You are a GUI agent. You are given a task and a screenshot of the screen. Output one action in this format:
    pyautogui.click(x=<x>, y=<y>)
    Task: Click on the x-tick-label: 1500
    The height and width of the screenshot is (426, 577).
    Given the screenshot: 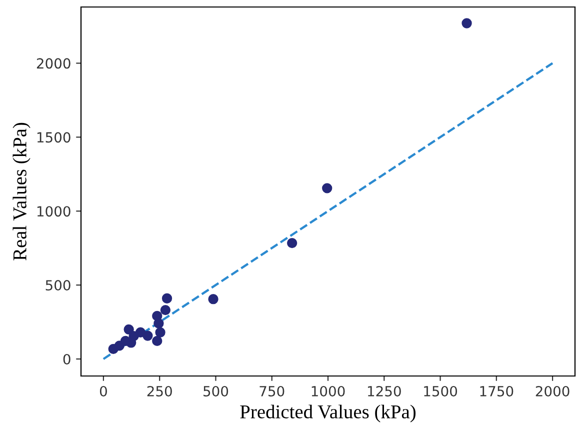 What is the action you would take?
    pyautogui.click(x=441, y=391)
    